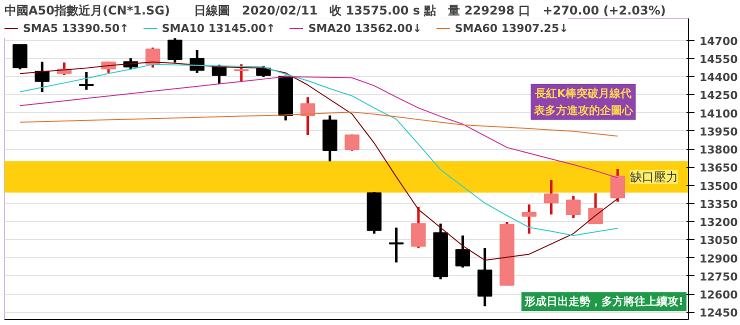  I want to click on y-tick-label: 13050, so click(719, 241).